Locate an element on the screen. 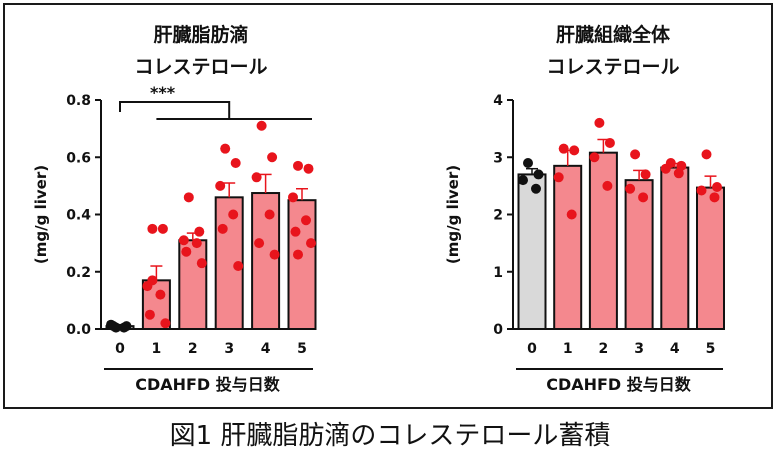  c1-y-axis-label: (mg/g liver) is located at coordinates (41, 214).